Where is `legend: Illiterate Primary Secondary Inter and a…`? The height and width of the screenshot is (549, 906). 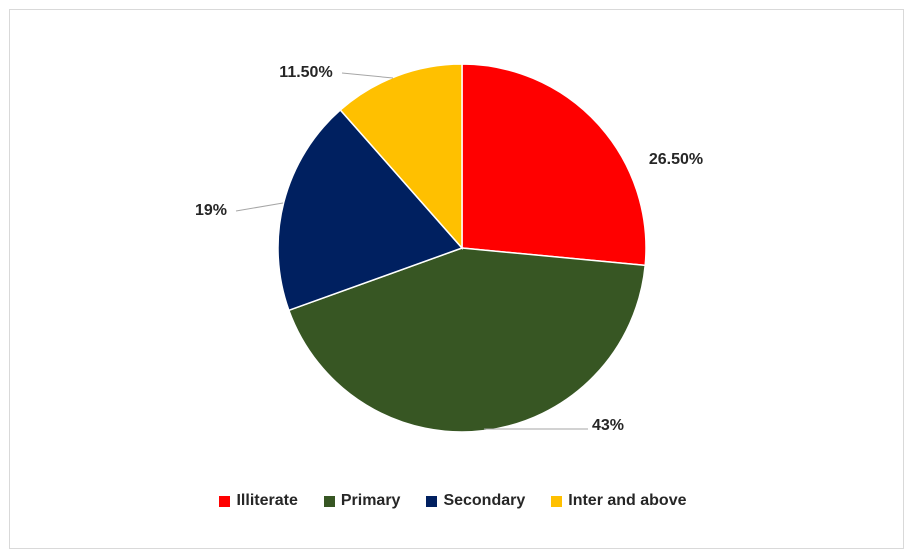
legend: Illiterate Primary Secondary Inter and a… is located at coordinates (453, 501).